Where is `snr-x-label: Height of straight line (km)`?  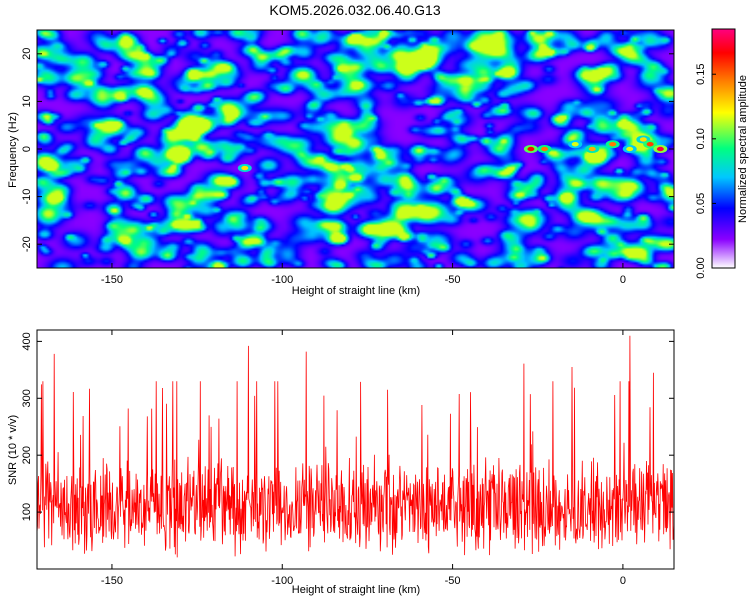
snr-x-label: Height of straight line (km) is located at coordinates (356, 590).